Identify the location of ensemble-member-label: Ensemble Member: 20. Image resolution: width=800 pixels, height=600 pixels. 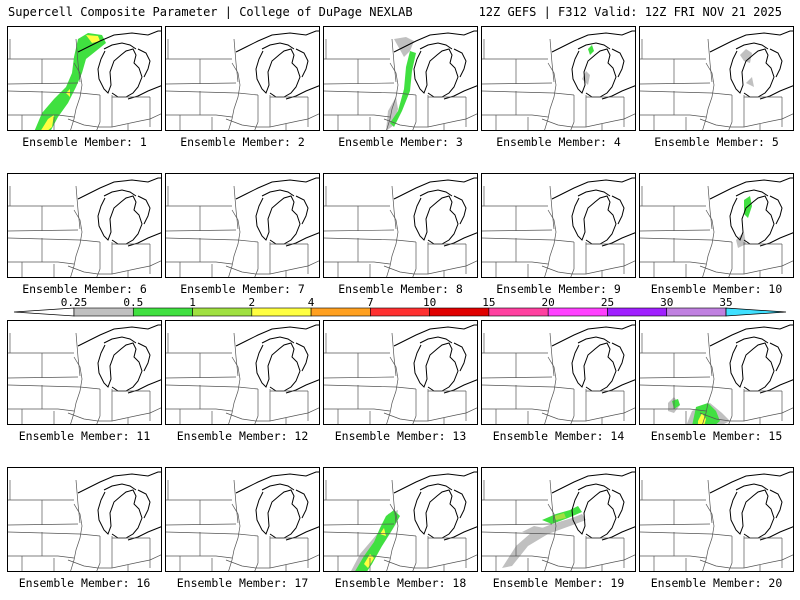
(716, 583).